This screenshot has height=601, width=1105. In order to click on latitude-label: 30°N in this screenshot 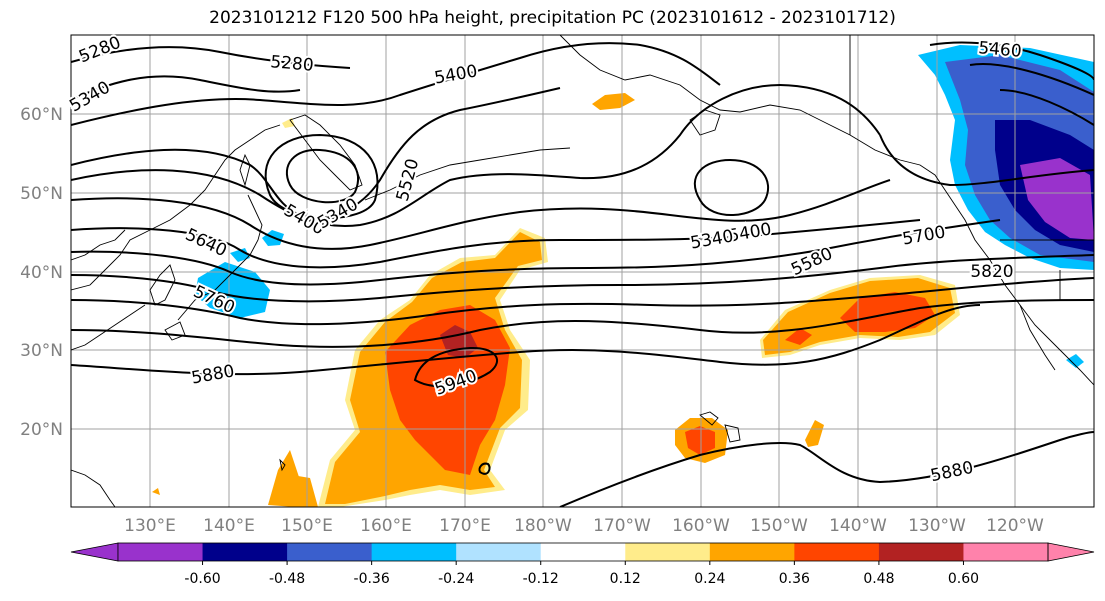, I will do `click(41, 351)`.